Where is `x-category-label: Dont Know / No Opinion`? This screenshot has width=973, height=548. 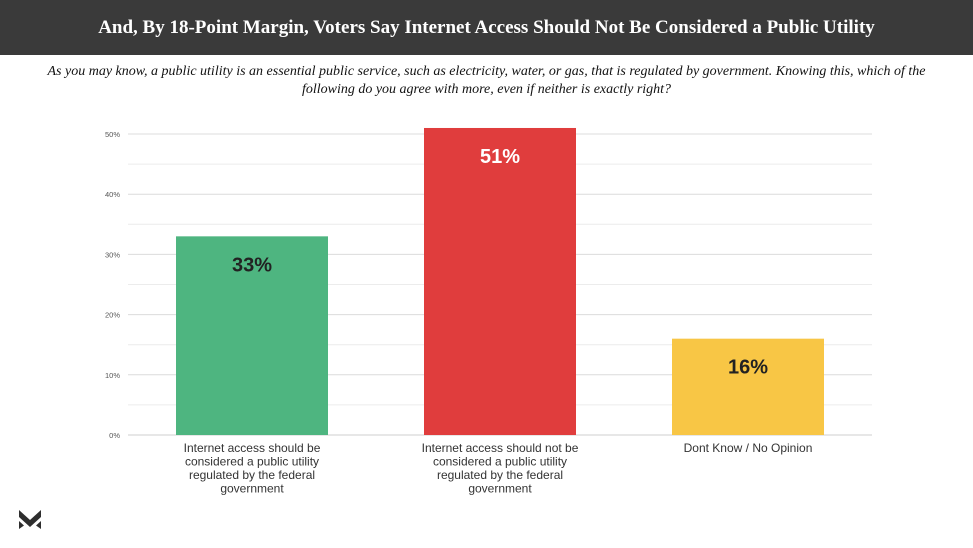 x-category-label: Dont Know / No Opinion is located at coordinates (748, 448).